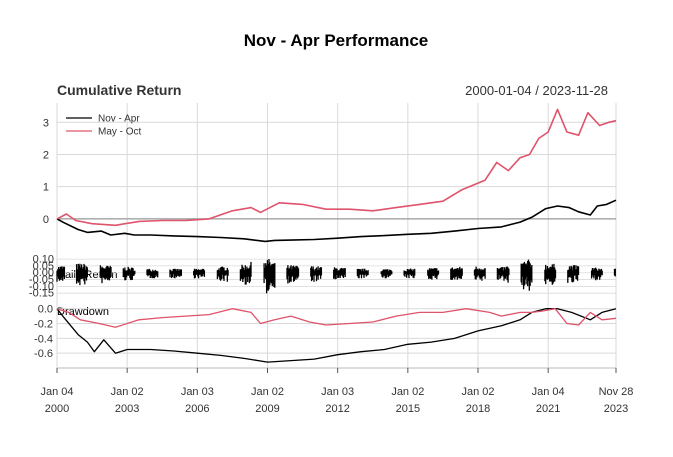  I want to click on x-tick-label-top-1: Jan 02, so click(127, 392).